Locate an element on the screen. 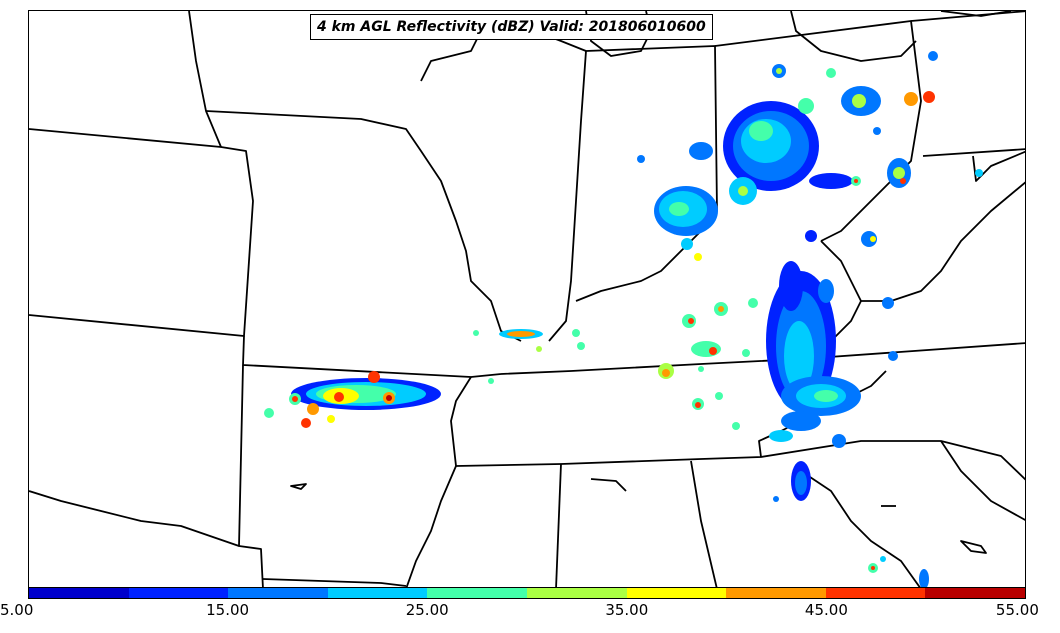 The width and height of the screenshot is (1060, 633). reflectivity-colorbar is located at coordinates (527, 593).